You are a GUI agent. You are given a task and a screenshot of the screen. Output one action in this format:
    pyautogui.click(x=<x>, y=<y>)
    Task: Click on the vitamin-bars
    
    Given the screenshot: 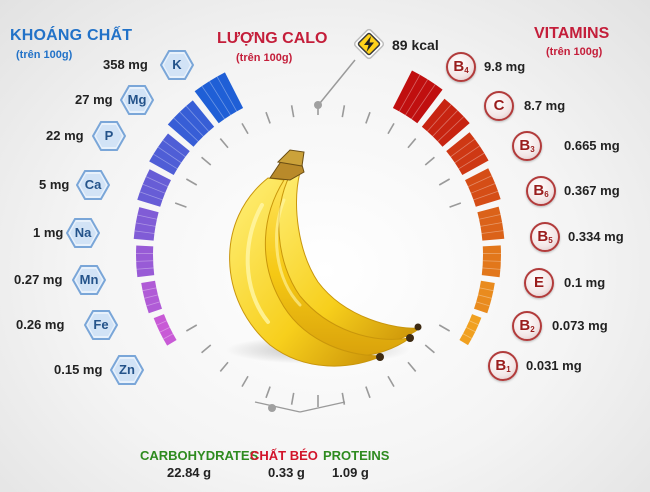 What is the action you would take?
    pyautogui.click(x=448, y=208)
    